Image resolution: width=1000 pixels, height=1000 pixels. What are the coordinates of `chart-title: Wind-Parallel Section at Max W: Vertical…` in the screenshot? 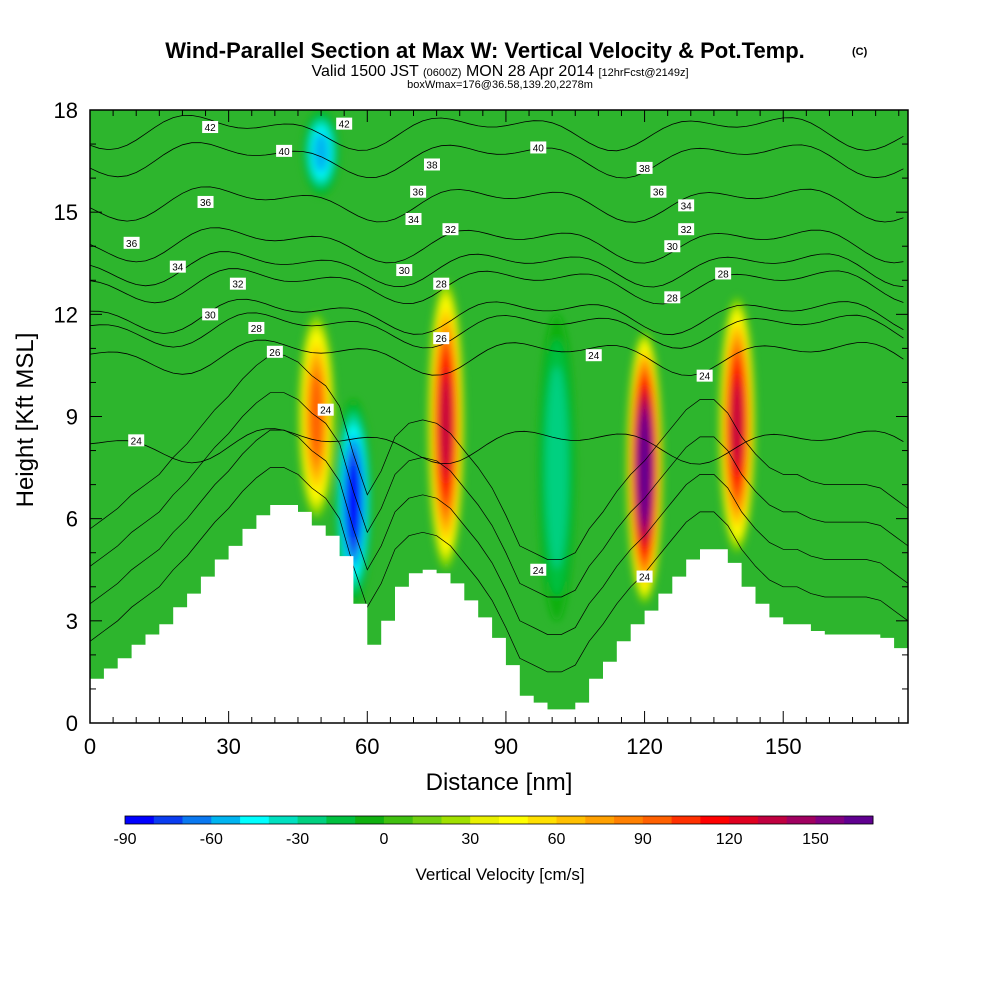 It's located at (485, 50).